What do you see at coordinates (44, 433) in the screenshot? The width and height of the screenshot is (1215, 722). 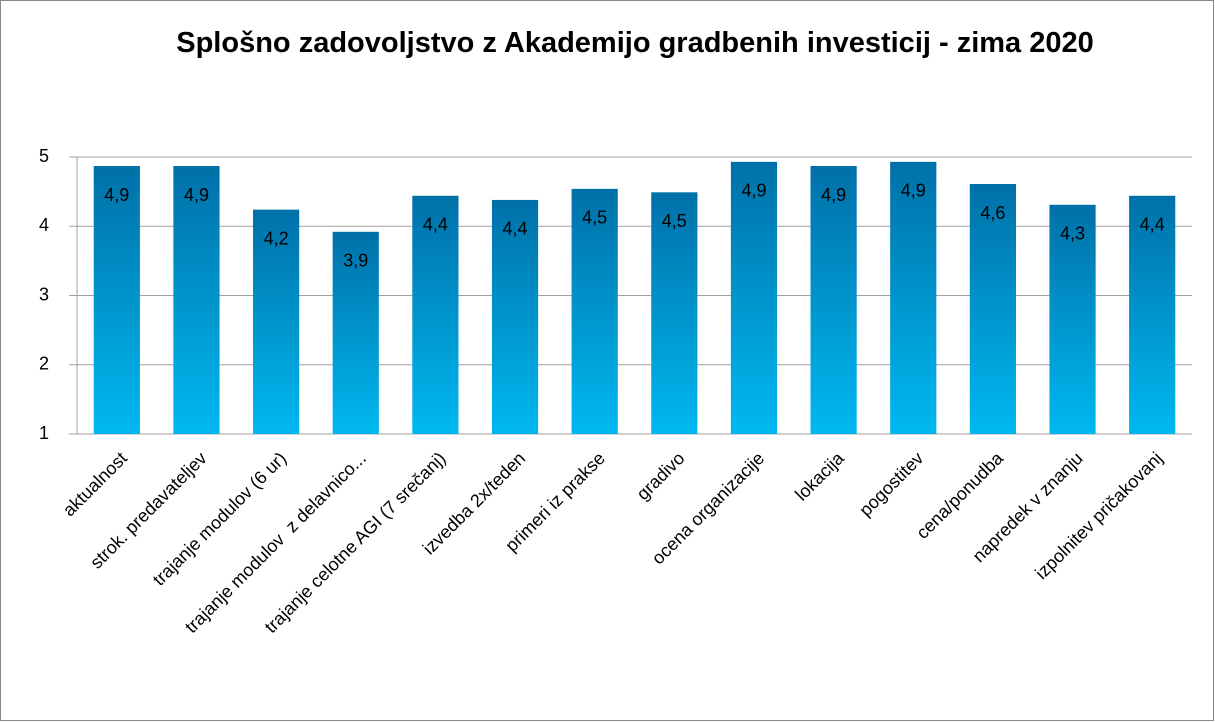 I see `y-tick-label: 1` at bounding box center [44, 433].